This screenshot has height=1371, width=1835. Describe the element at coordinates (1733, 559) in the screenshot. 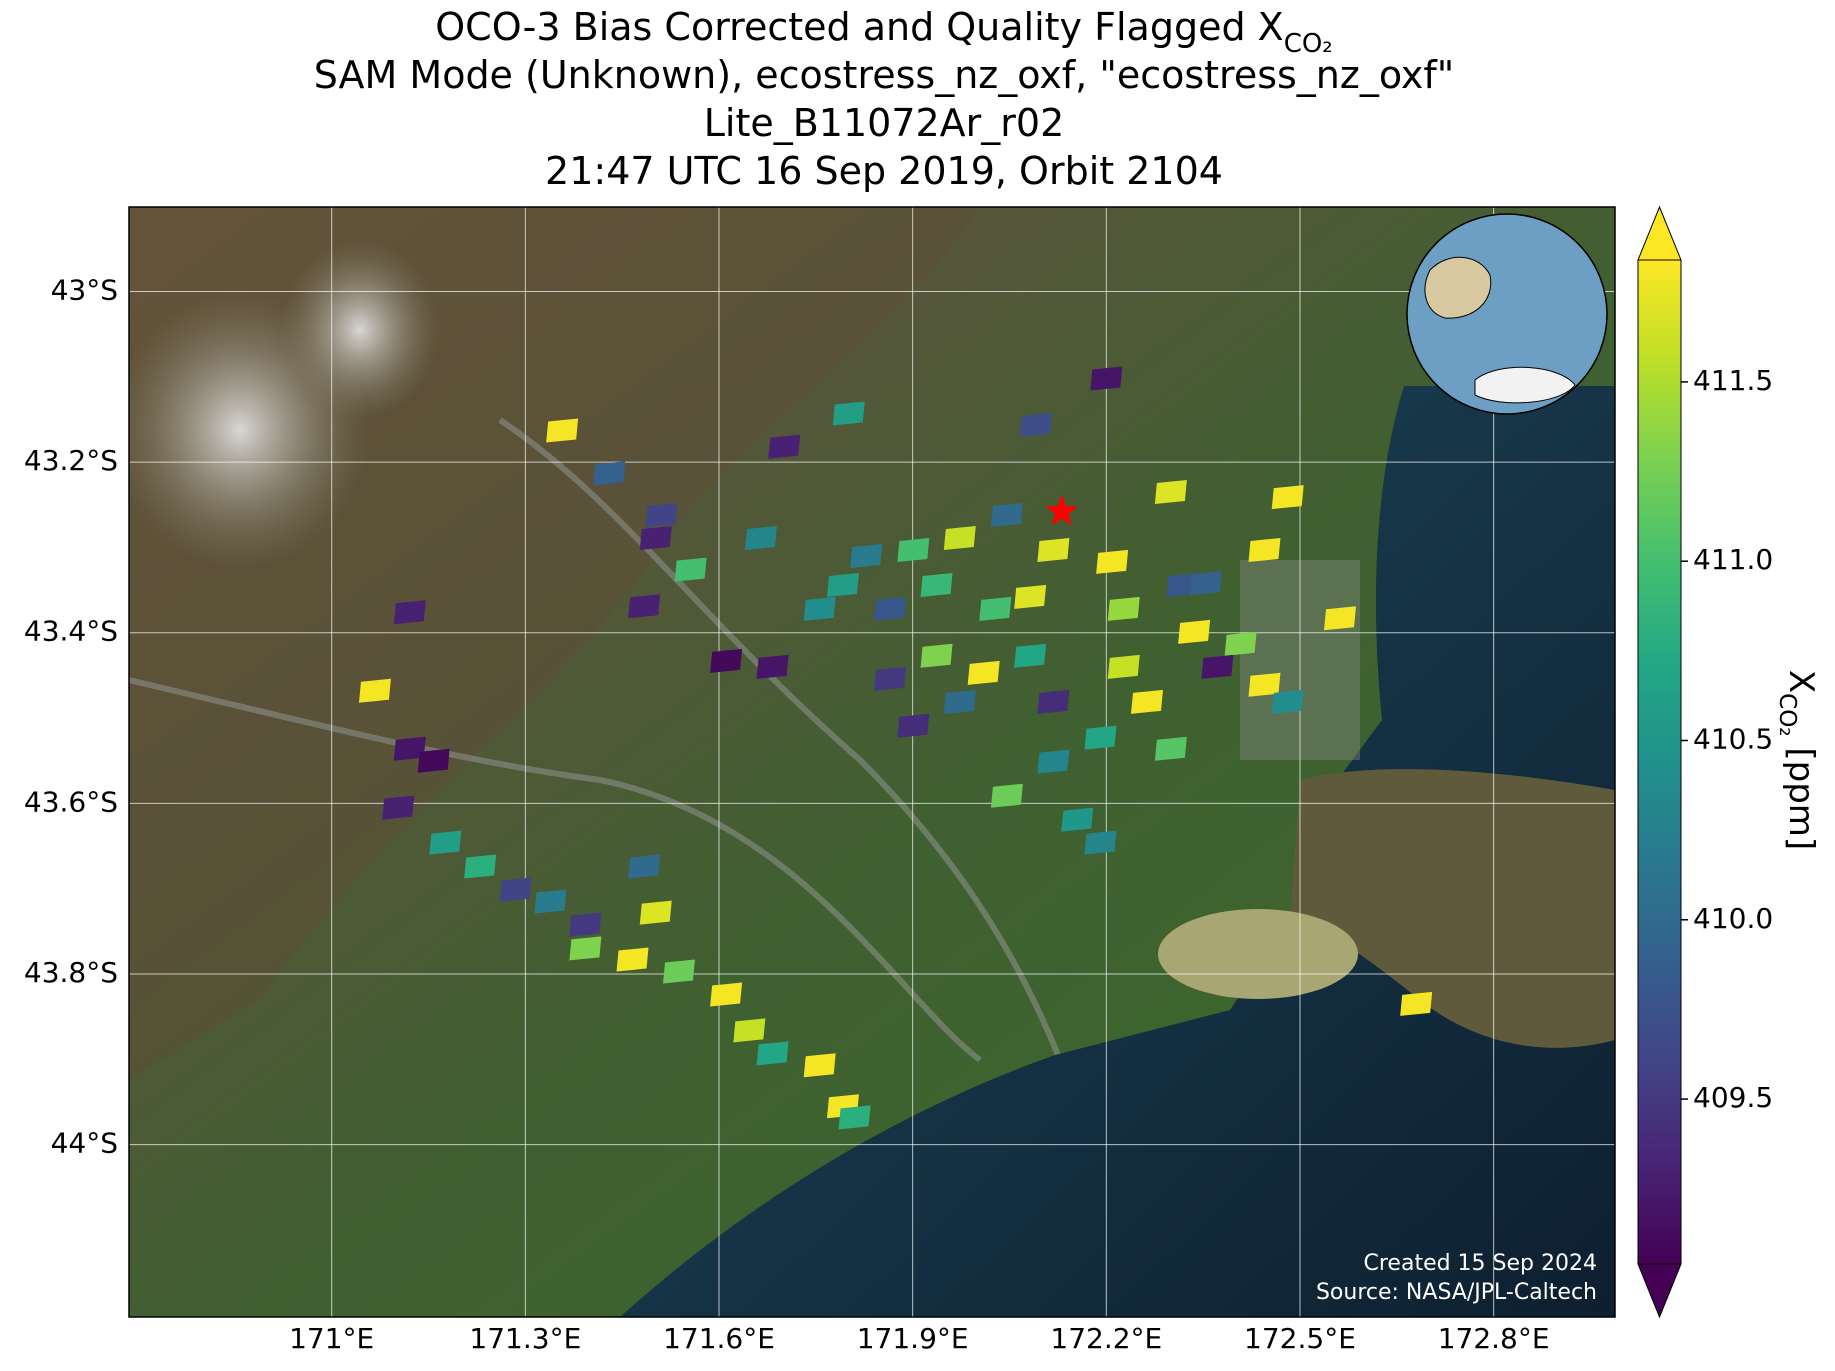

I see `colorbar-tick-label: 411.0` at that location.